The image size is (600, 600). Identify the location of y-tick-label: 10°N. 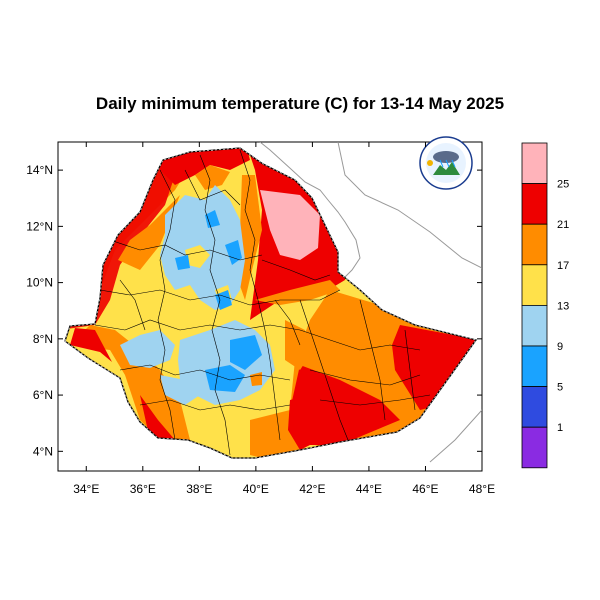
(39, 283).